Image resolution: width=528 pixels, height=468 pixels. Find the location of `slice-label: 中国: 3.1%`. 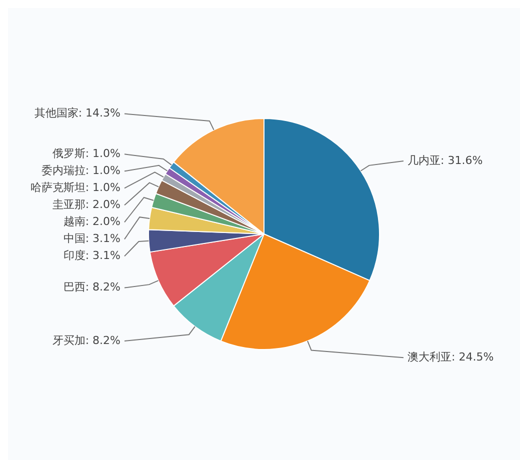

slice-label: 中国: 3.1% is located at coordinates (91, 239).